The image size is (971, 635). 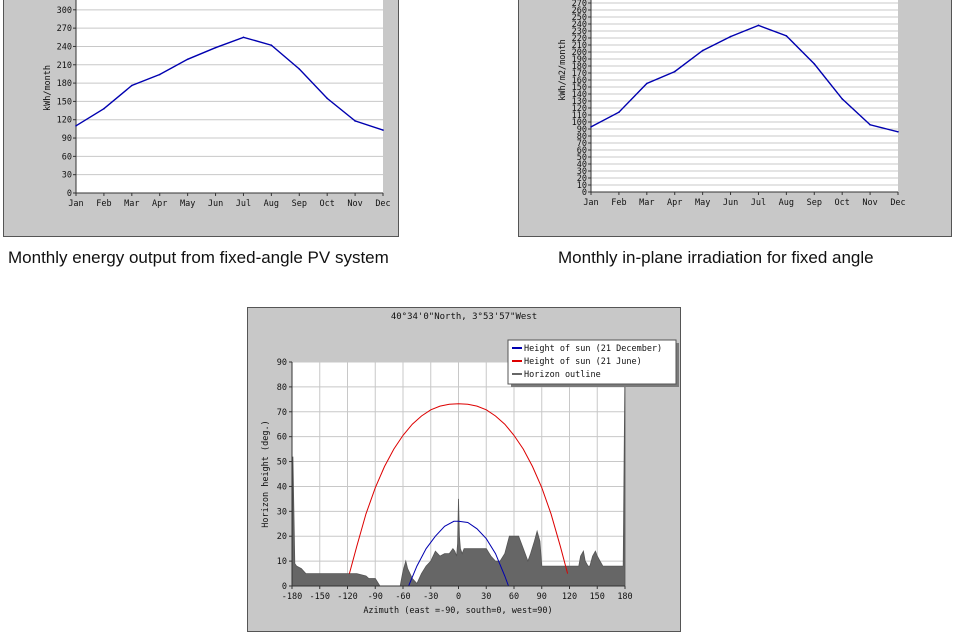 I want to click on y-axis-label: Horizon height (deg.), so click(x=266, y=473).